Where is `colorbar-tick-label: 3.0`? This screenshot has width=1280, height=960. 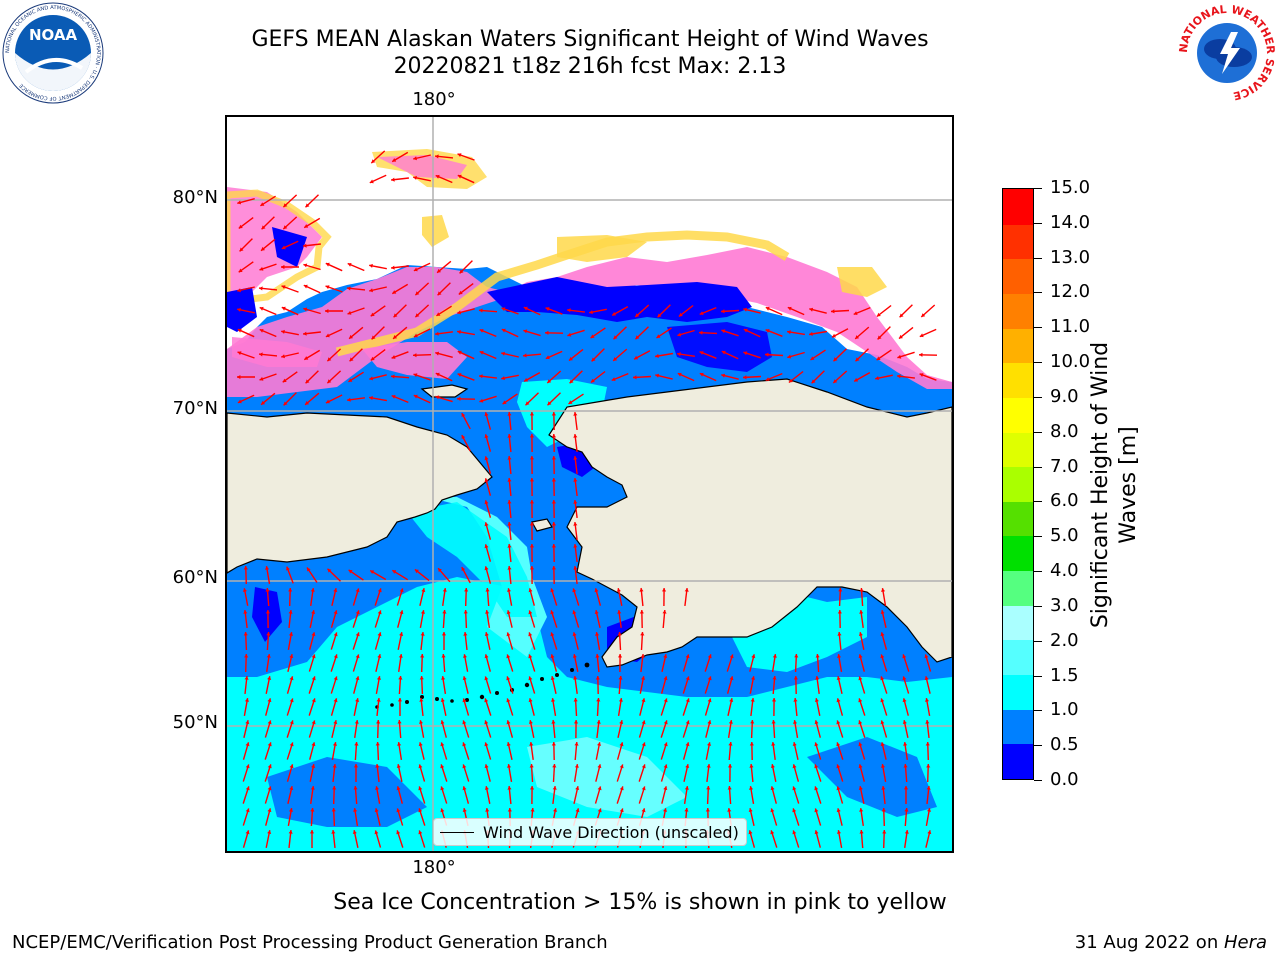
colorbar-tick-label: 3.0 is located at coordinates (1064, 605).